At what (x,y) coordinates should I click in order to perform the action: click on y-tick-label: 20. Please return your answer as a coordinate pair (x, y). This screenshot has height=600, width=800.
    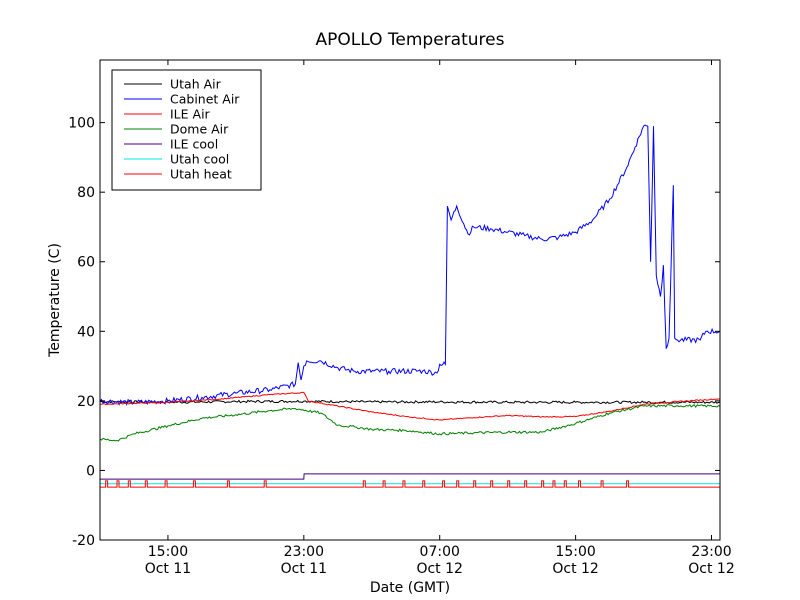
    Looking at the image, I should click on (86, 402).